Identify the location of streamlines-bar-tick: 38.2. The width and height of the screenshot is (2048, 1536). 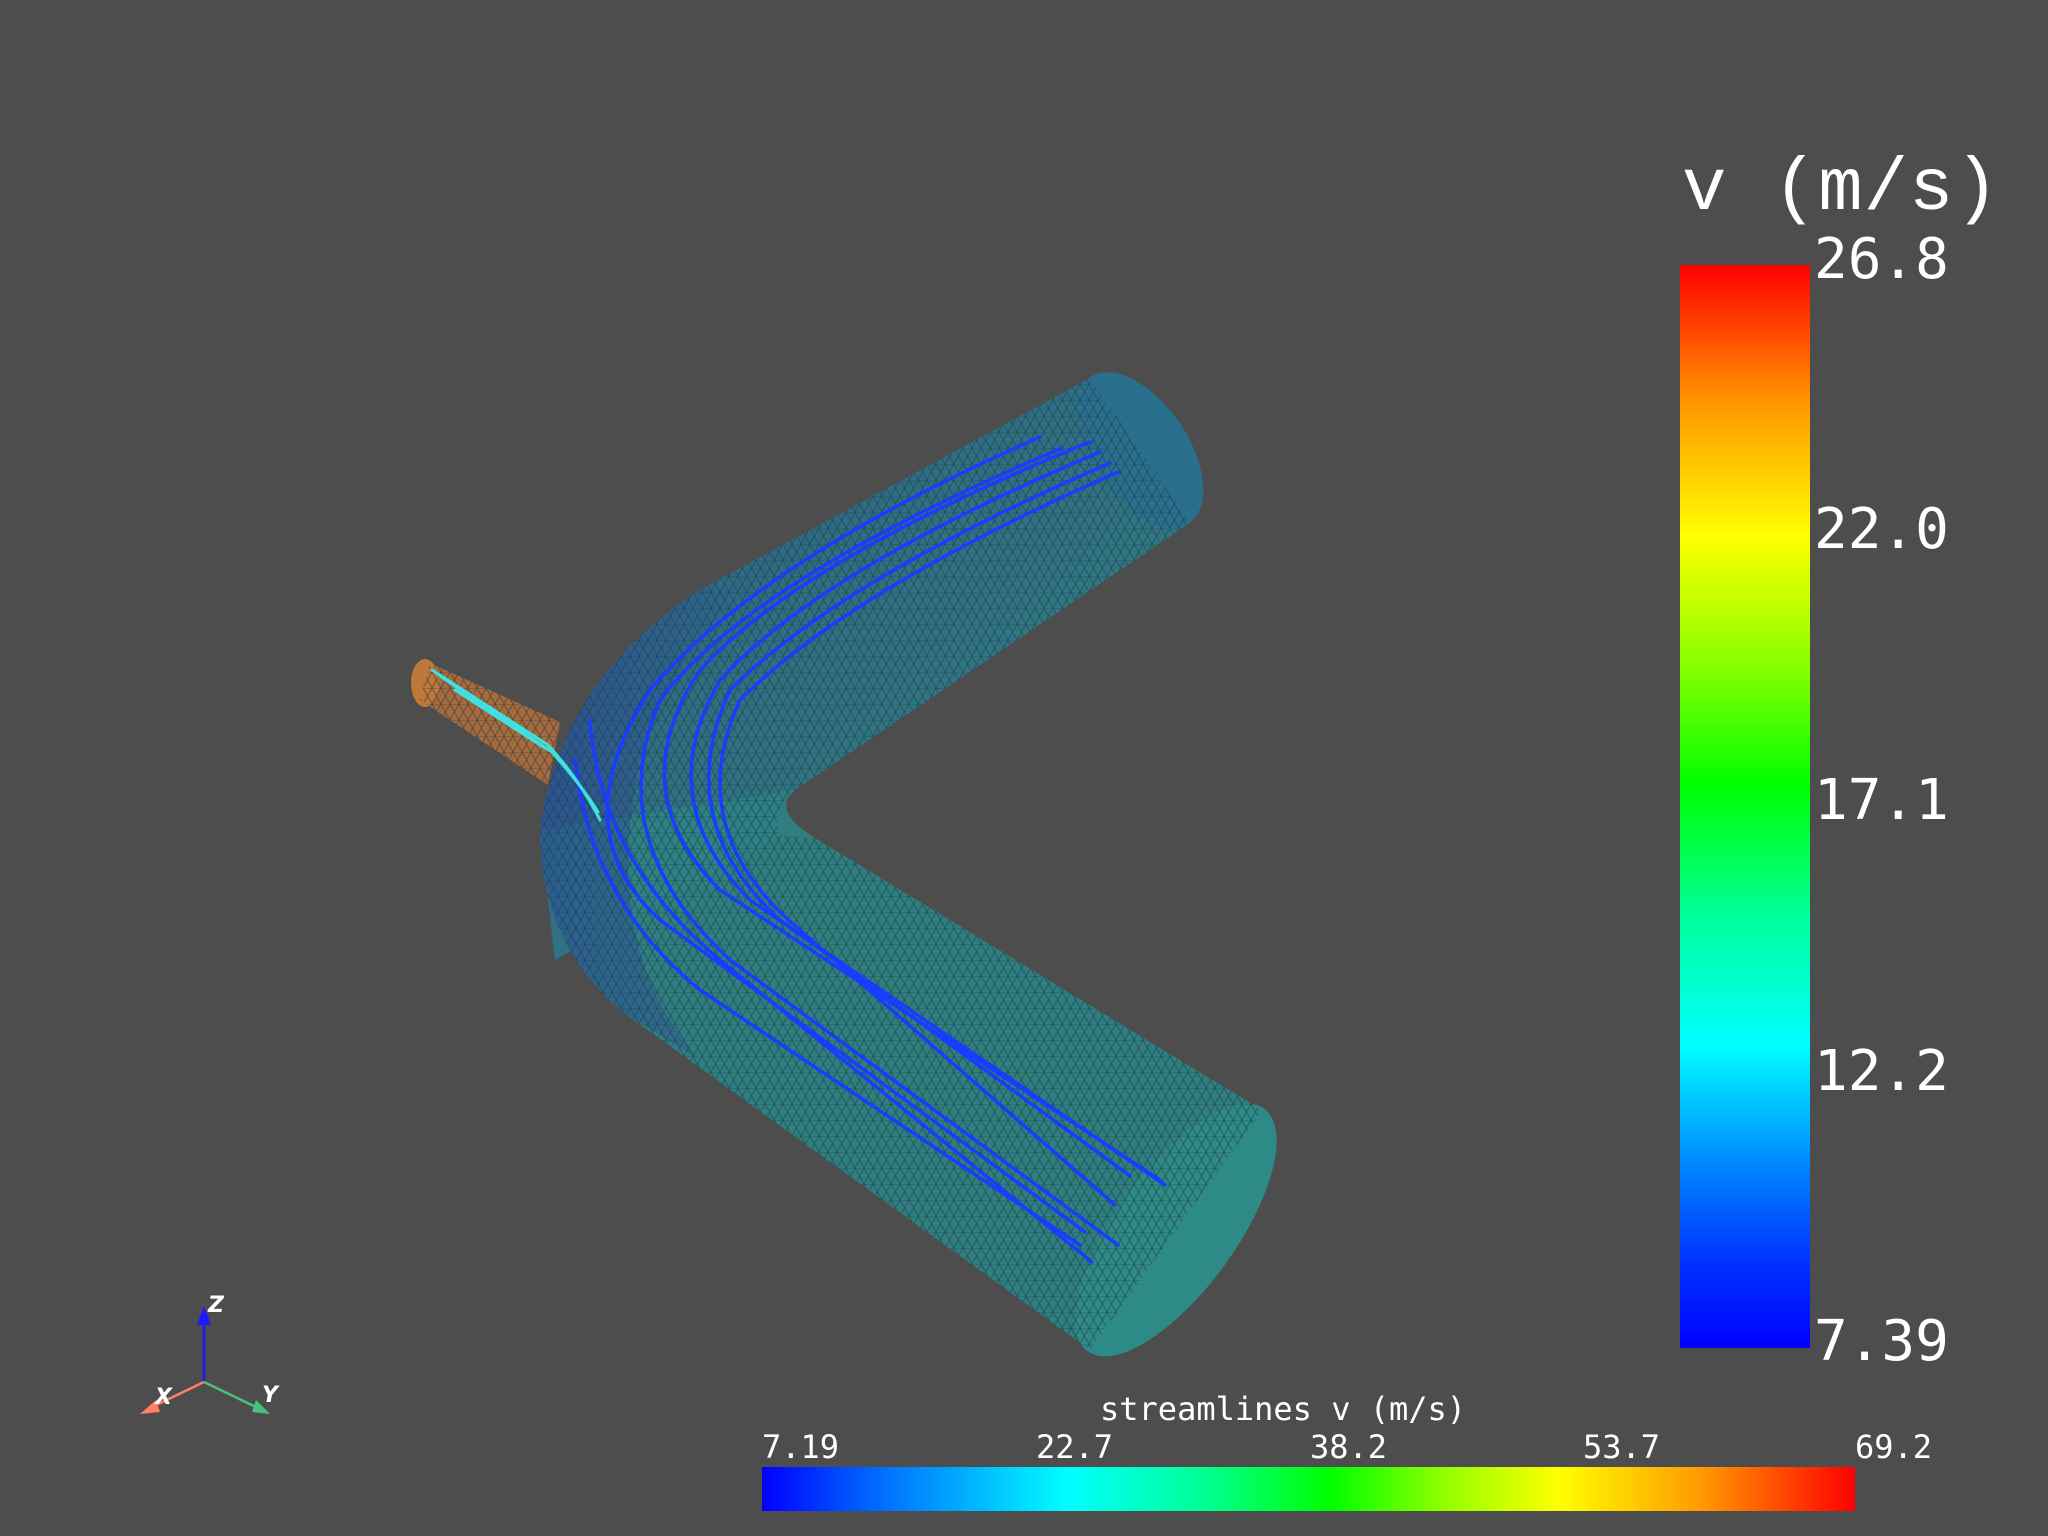
(1349, 1447).